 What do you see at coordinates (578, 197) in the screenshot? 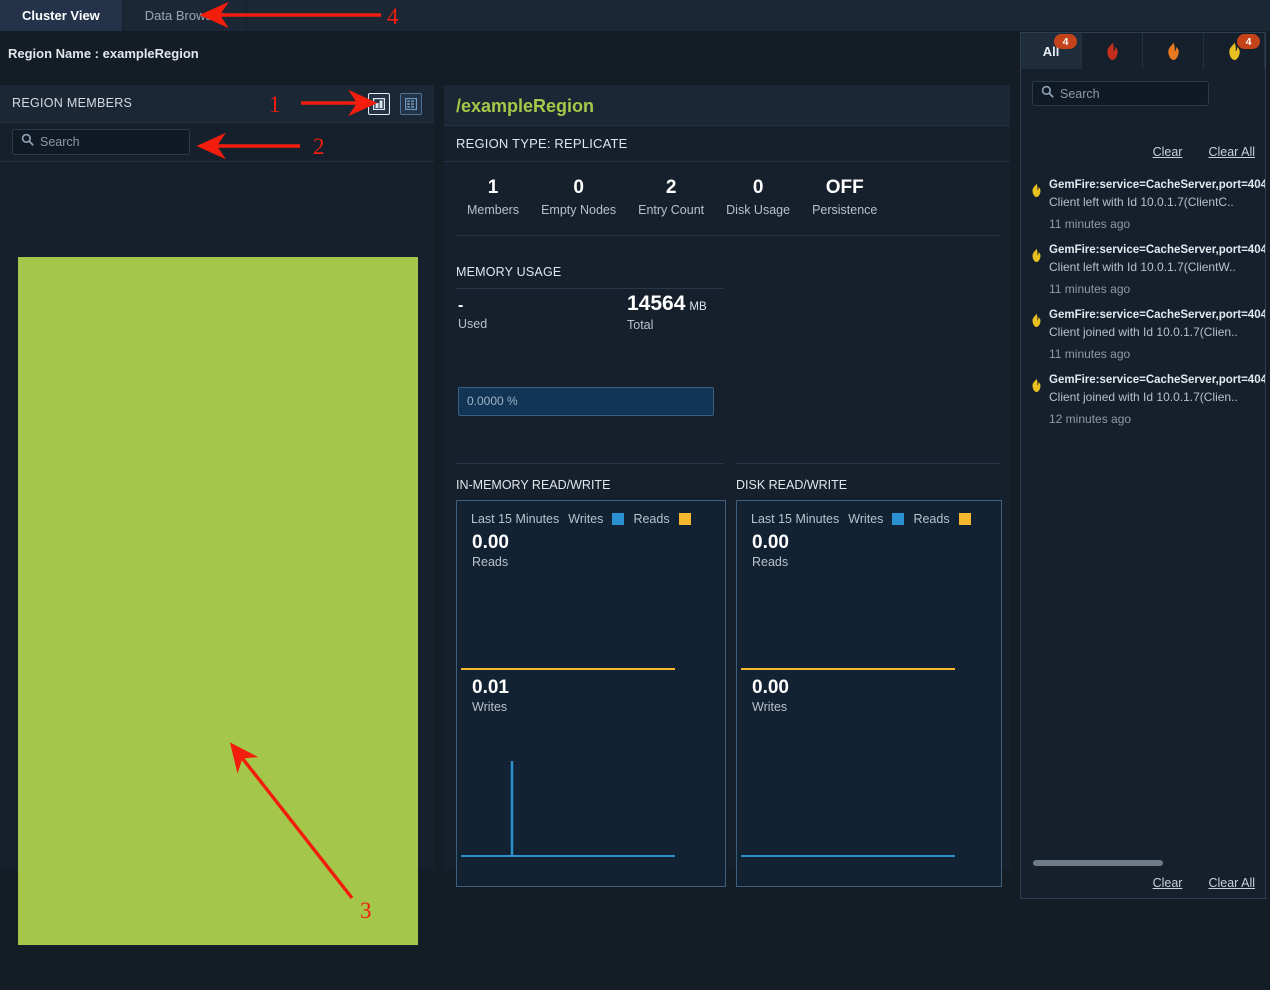
I see `stat-empty-nodes: 0 Empty Nodes` at bounding box center [578, 197].